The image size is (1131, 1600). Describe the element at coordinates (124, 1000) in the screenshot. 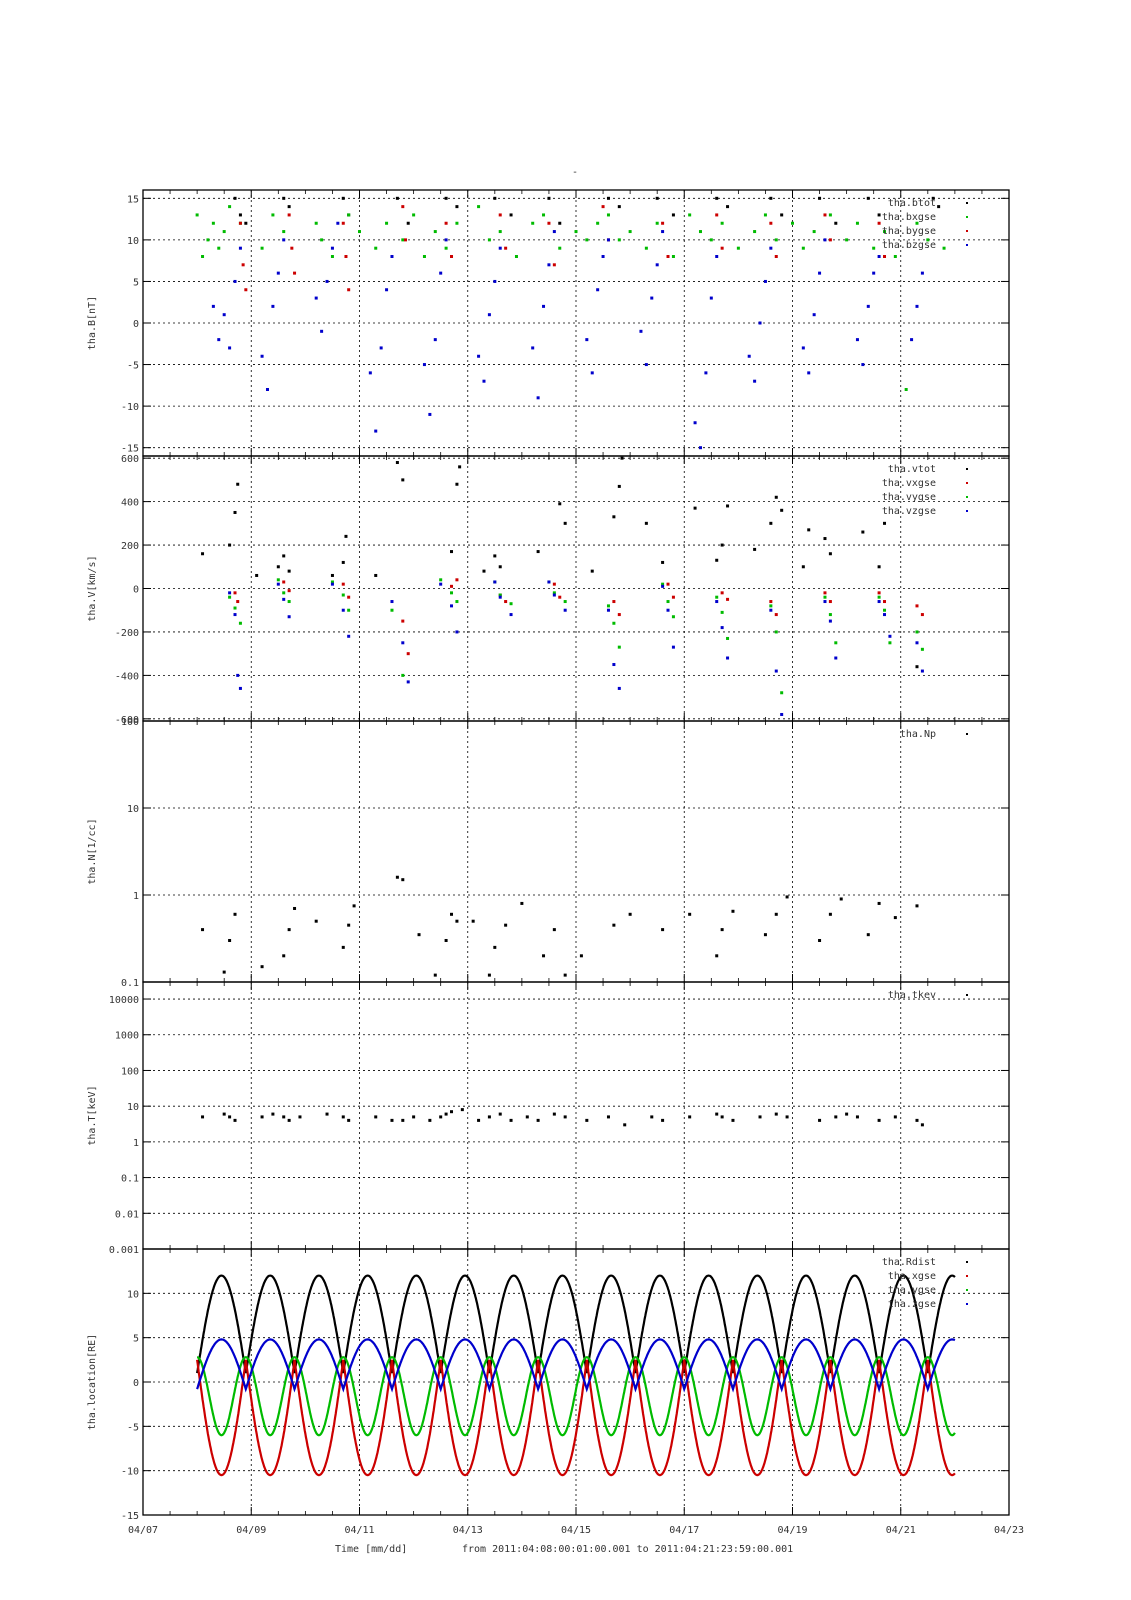

I see `y-tick-label: 10000` at that location.